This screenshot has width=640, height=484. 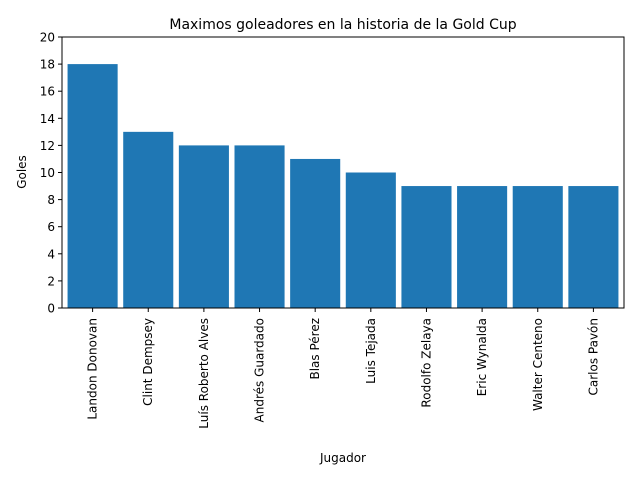 I want to click on y-tick-label: 8, so click(x=51, y=200).